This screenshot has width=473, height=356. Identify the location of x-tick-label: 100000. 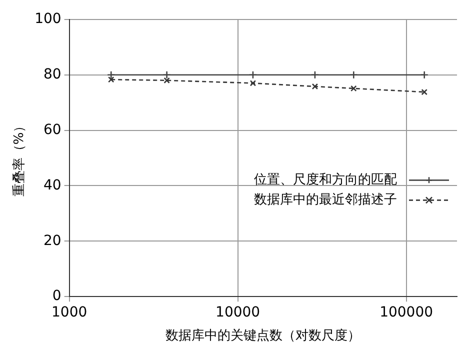
(407, 312).